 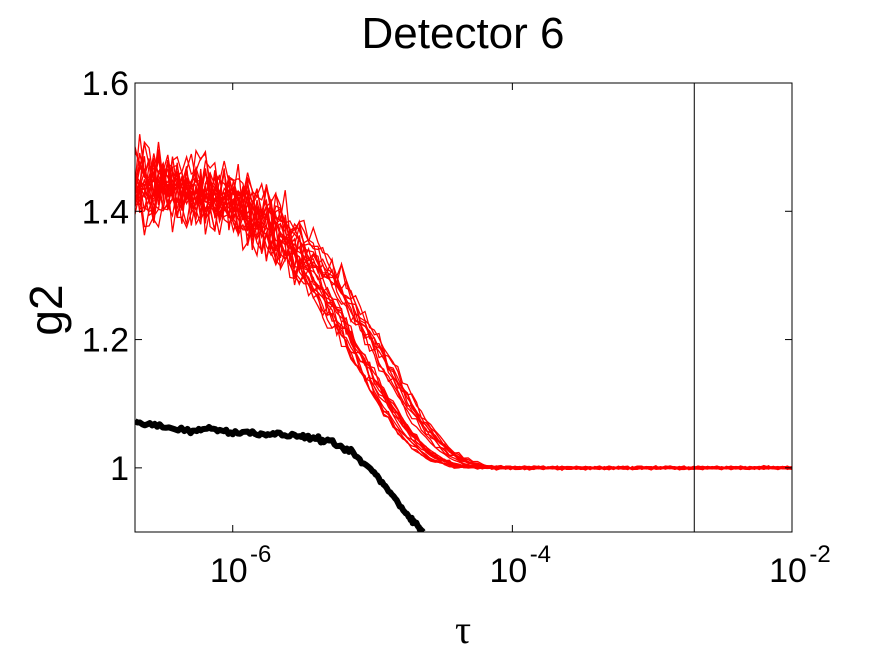 I want to click on x-axis-label: τ, so click(x=463, y=629).